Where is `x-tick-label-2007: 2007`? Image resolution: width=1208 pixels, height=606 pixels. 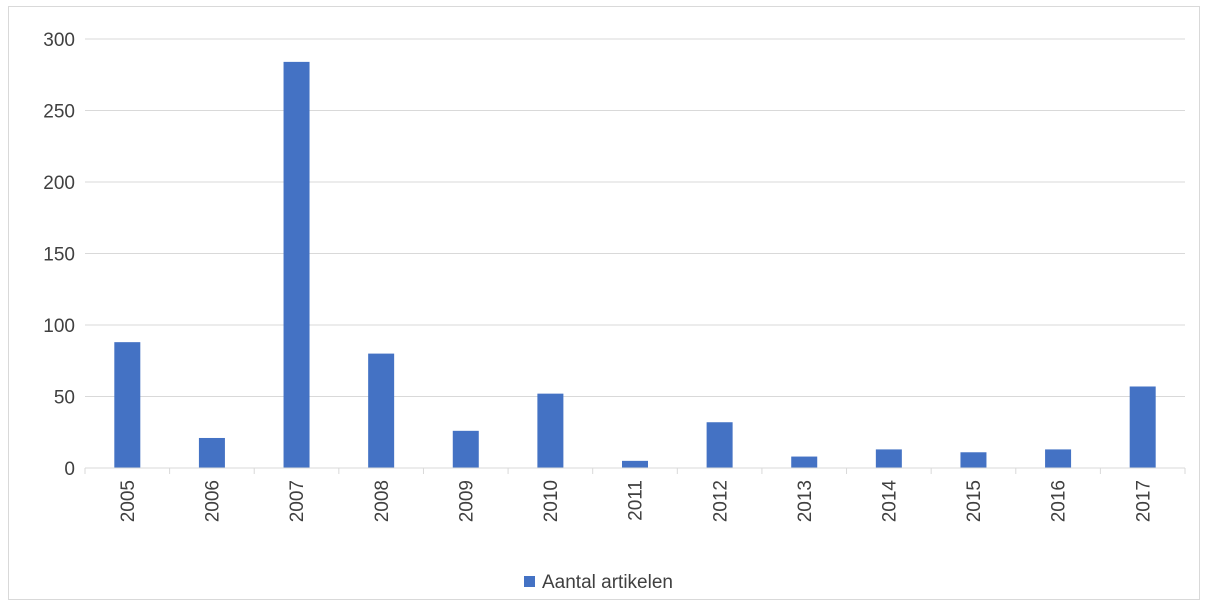
x-tick-label-2007: 2007 is located at coordinates (297, 501).